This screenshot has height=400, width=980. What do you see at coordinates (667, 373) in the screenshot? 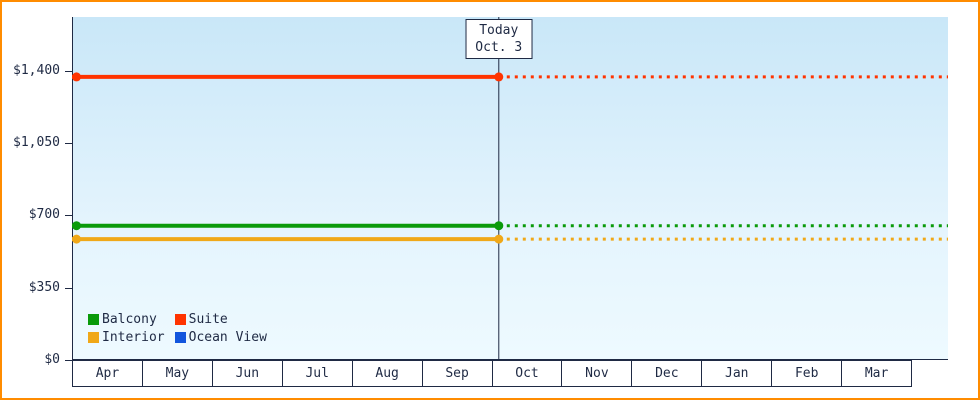
I see `x-axis-month-dec: Dec` at bounding box center [667, 373].